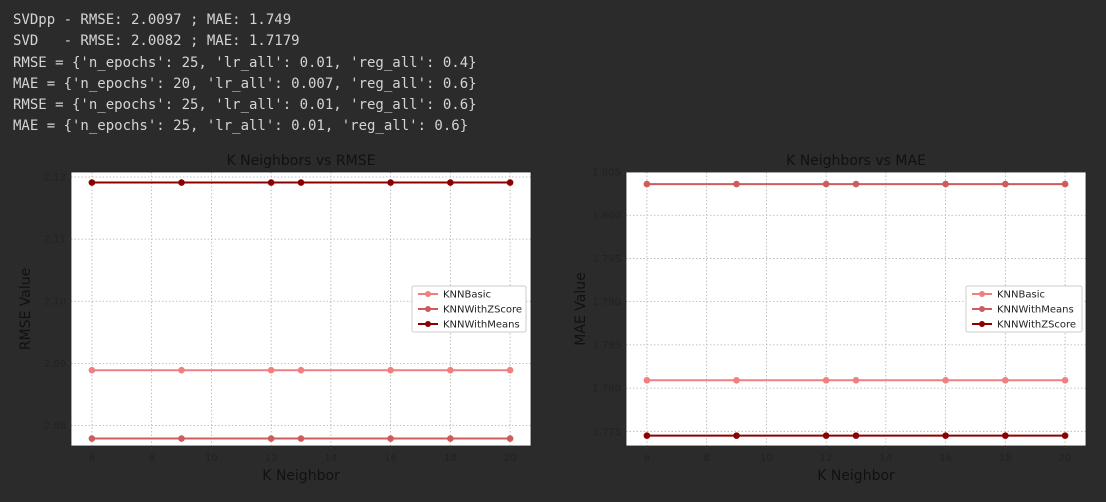 The image size is (1106, 502). What do you see at coordinates (647, 458) in the screenshot?
I see `mae-x-tick-label: 6` at bounding box center [647, 458].